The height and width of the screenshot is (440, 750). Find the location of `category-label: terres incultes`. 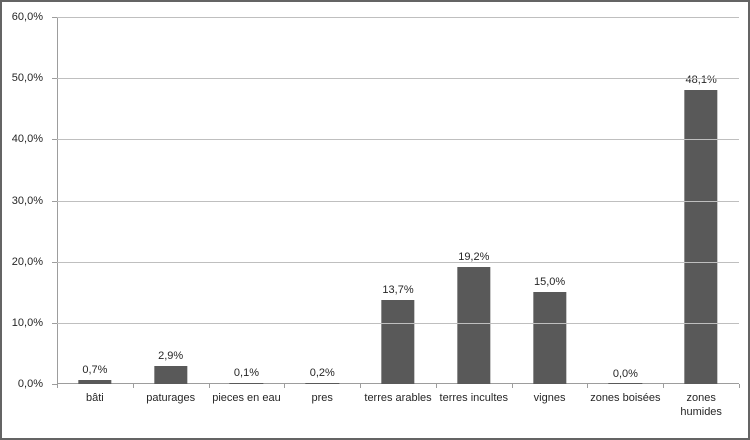

category-label: terres incultes is located at coordinates (474, 398).